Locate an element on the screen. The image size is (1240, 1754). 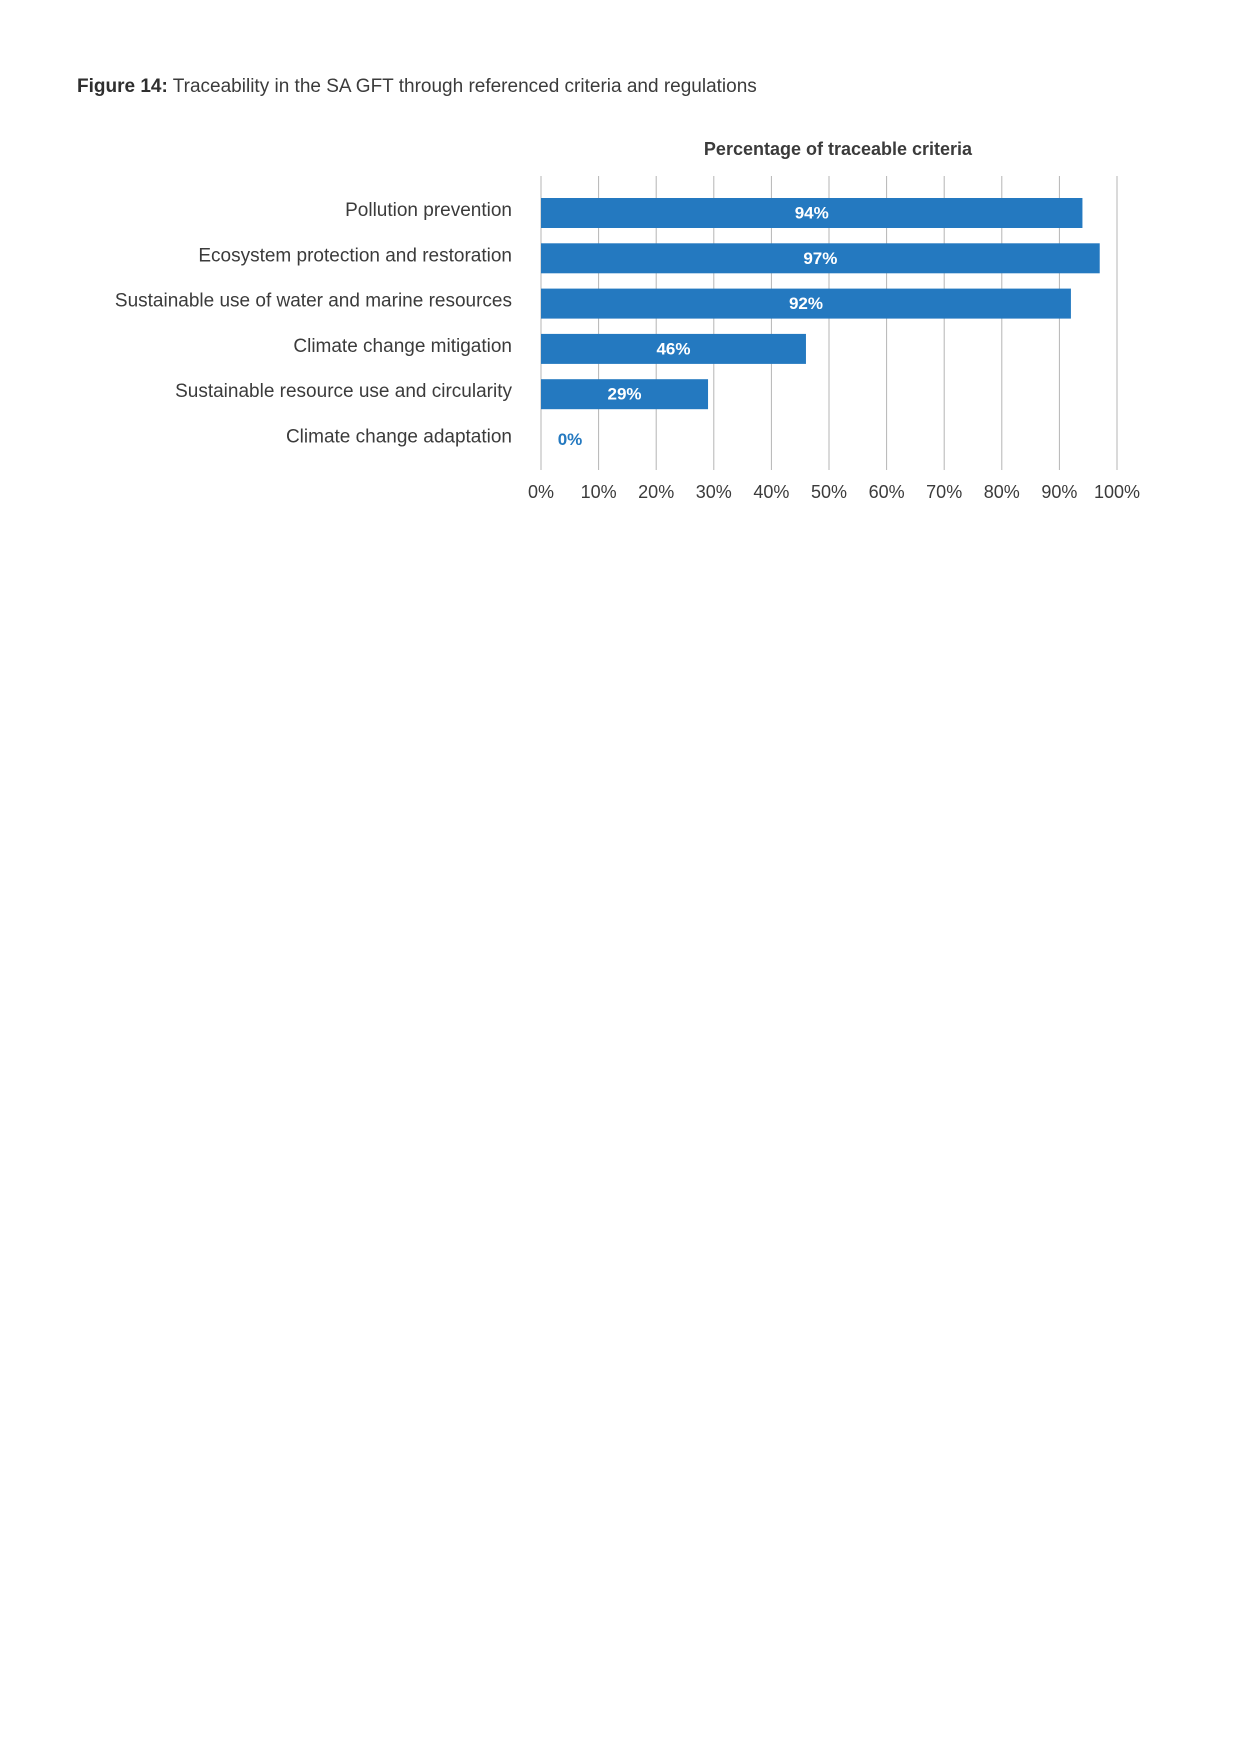
bar-value-label: 97% is located at coordinates (820, 258).